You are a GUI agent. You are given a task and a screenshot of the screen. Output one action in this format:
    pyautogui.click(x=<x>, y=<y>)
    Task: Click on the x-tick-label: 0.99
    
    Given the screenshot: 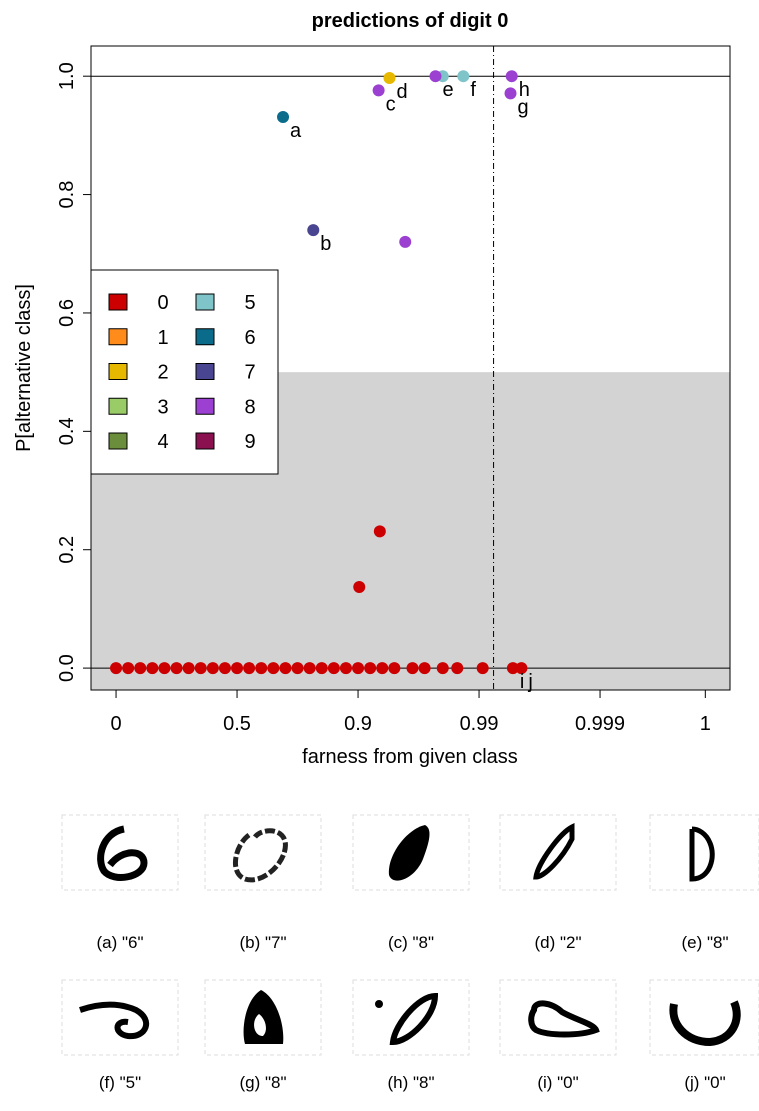 What is the action you would take?
    pyautogui.click(x=479, y=724)
    